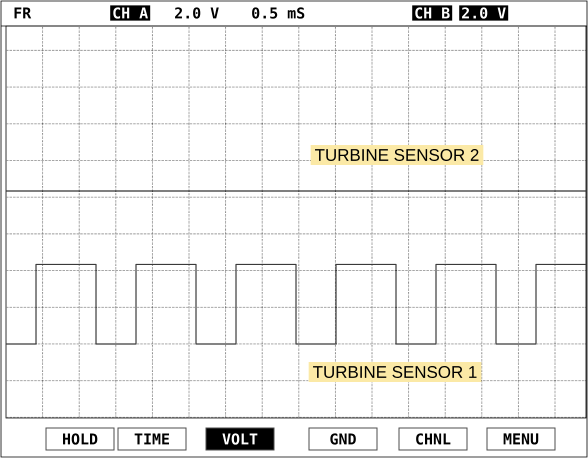 This screenshot has height=458, width=588. Describe the element at coordinates (432, 13) in the screenshot. I see `text: CH B` at that location.